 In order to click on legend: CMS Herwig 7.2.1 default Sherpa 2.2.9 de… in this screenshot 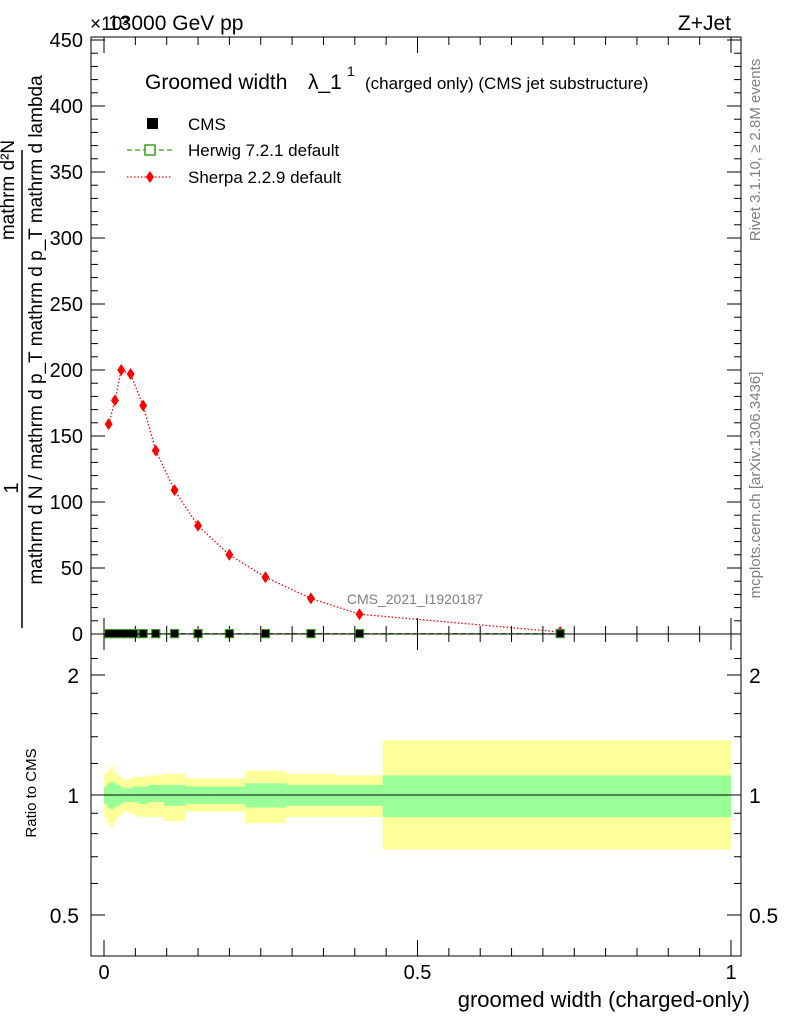, I will do `click(234, 151)`.